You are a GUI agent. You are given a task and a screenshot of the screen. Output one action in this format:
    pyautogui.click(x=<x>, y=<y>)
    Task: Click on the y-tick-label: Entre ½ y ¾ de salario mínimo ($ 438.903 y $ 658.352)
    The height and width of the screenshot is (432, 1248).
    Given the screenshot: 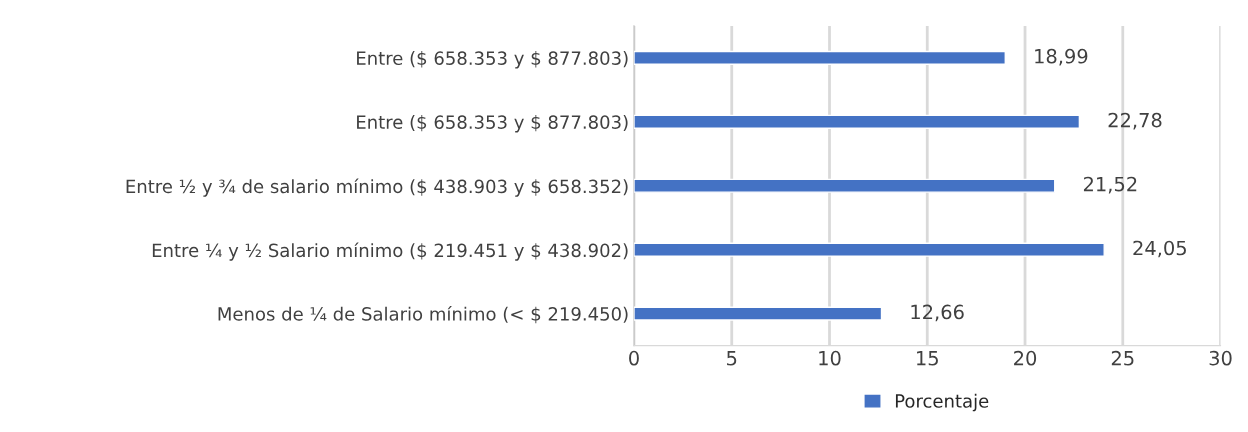 What is the action you would take?
    pyautogui.click(x=377, y=187)
    